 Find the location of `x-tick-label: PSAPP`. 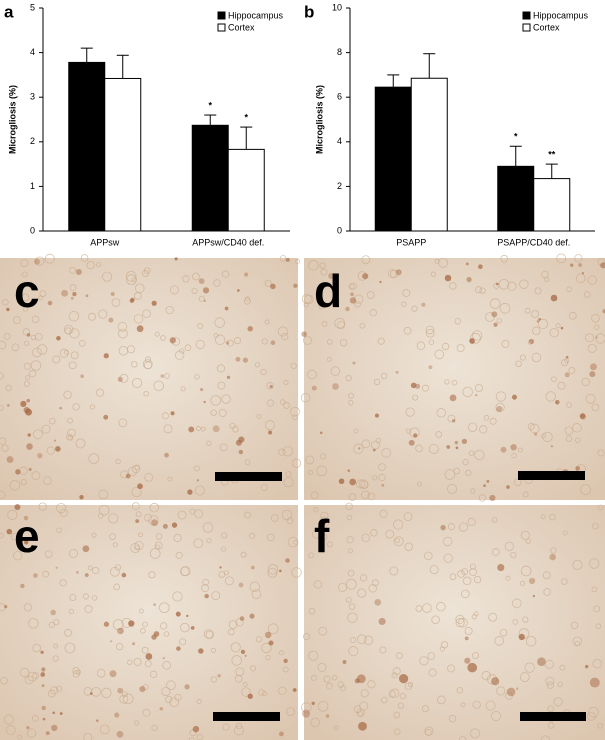

x-tick-label: PSAPP is located at coordinates (411, 242).